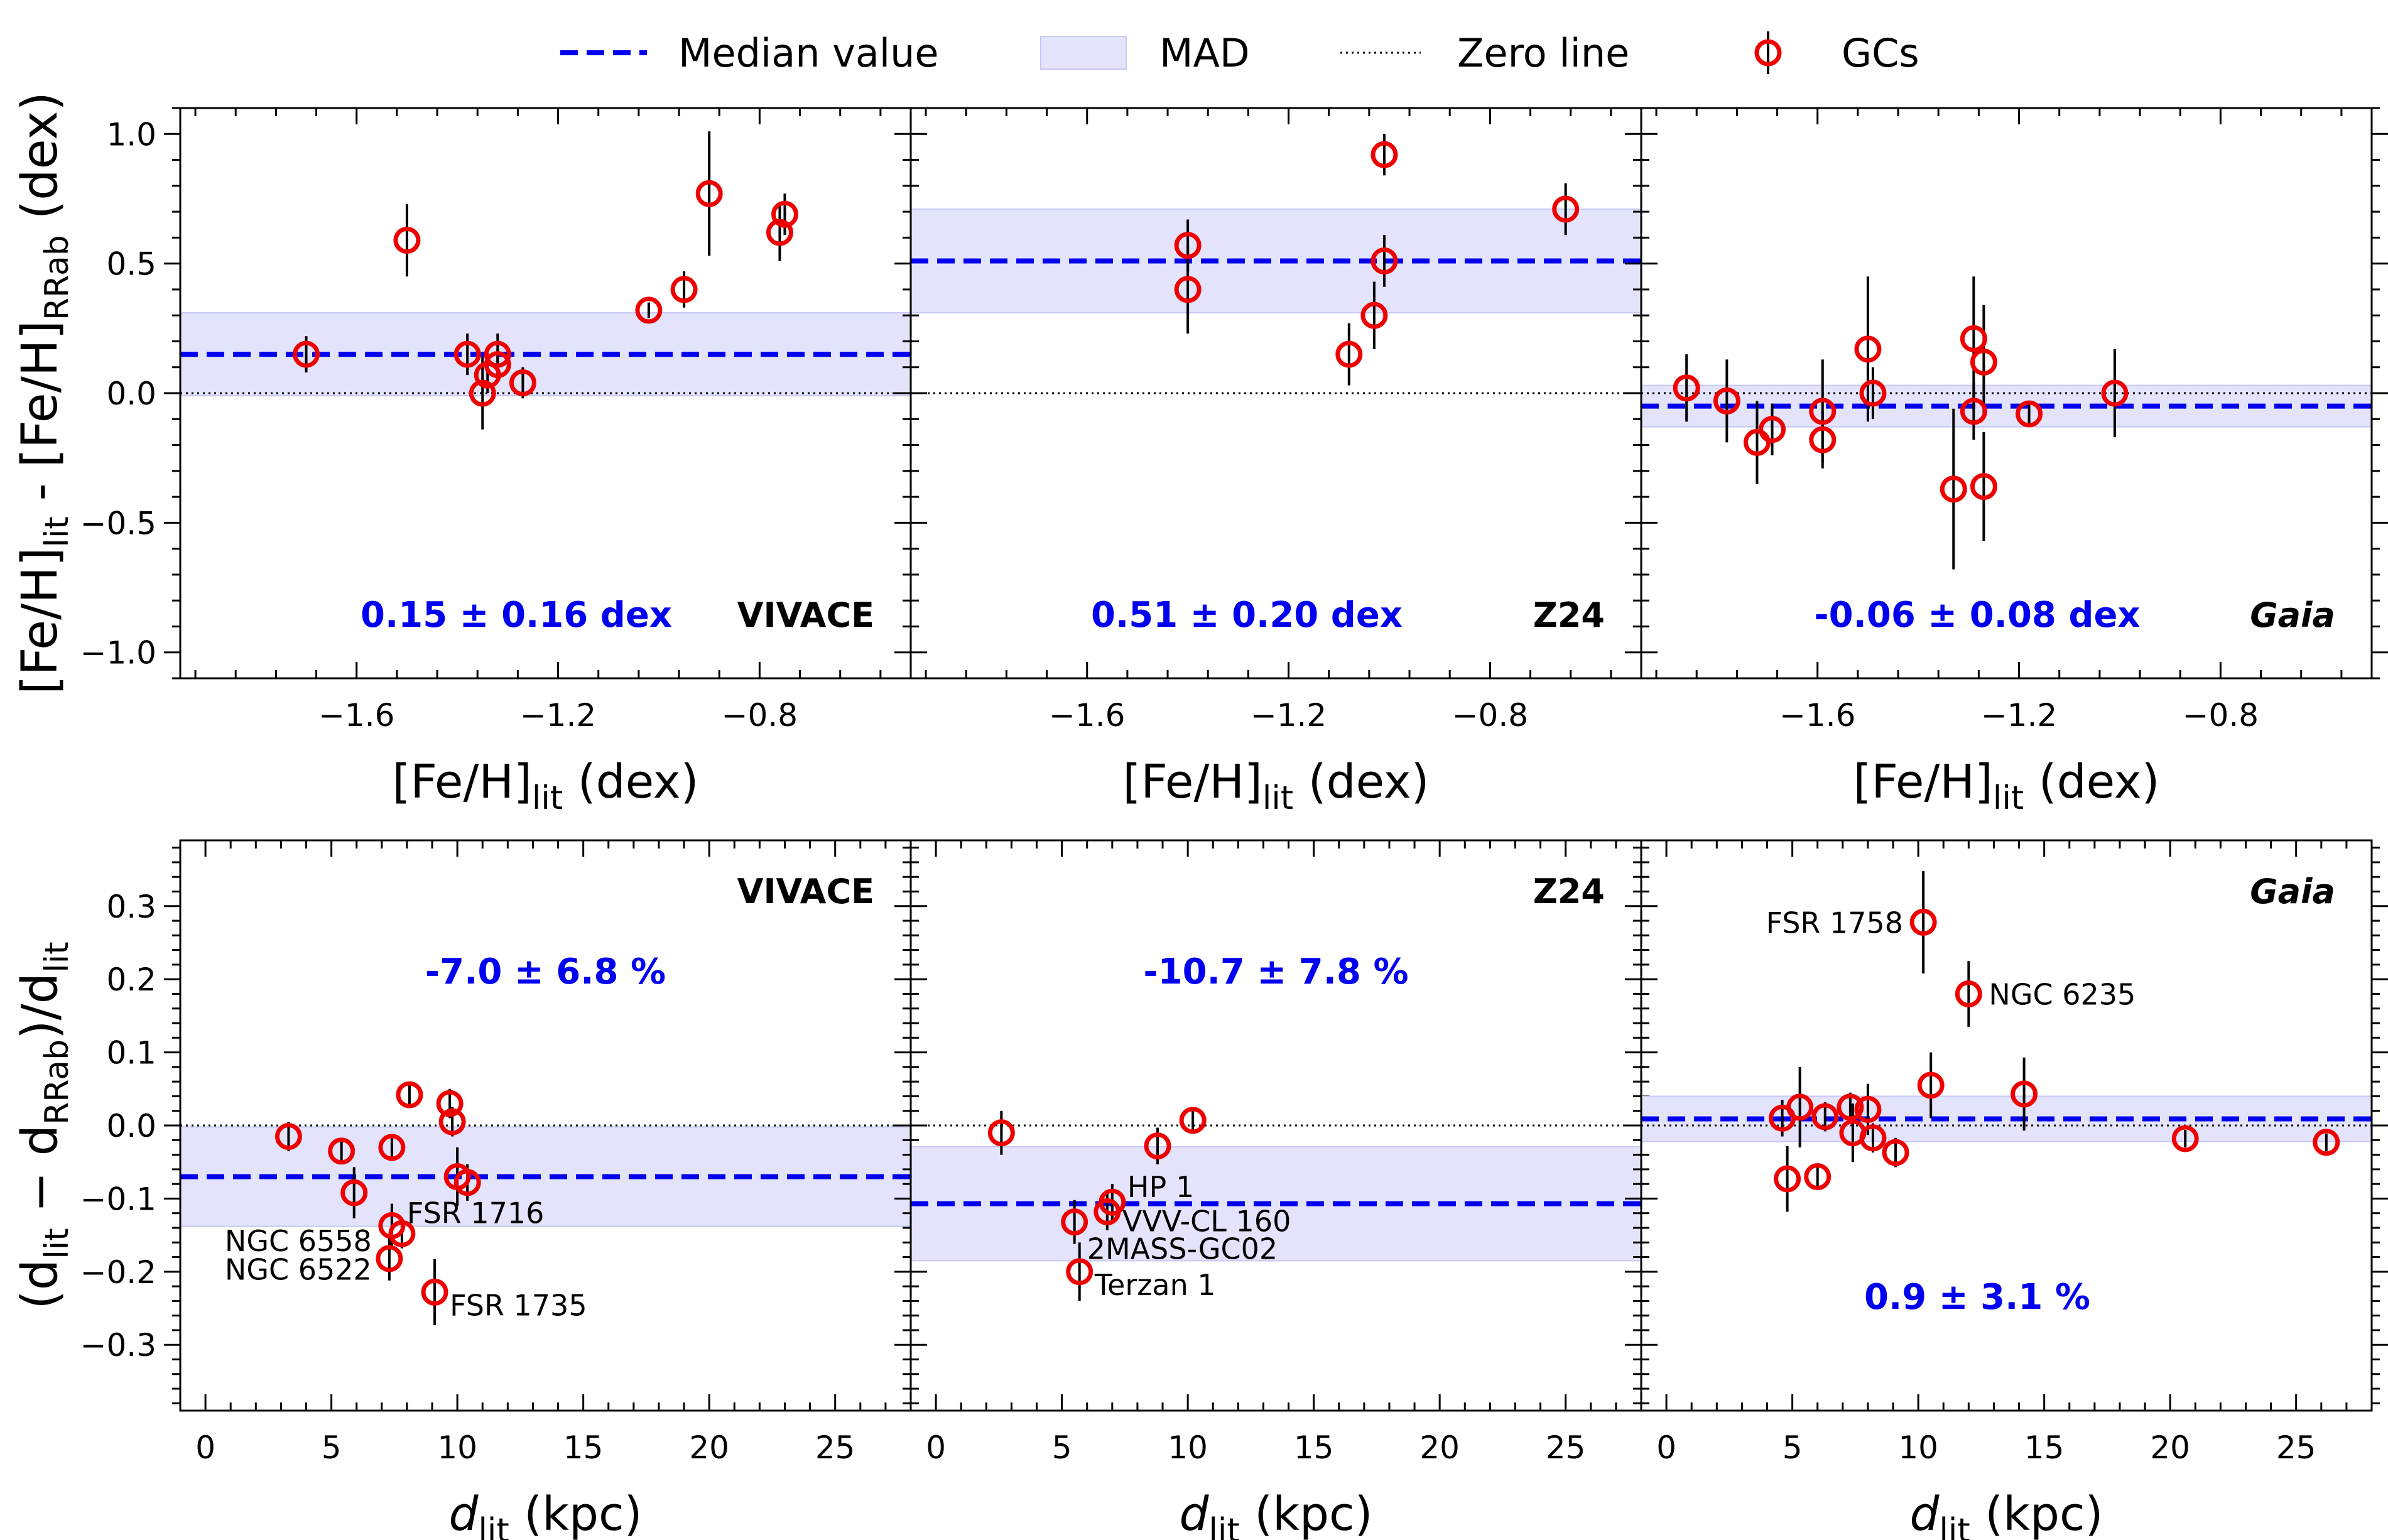  What do you see at coordinates (131, 907) in the screenshot?
I see `y-tick-label: 0.3` at bounding box center [131, 907].